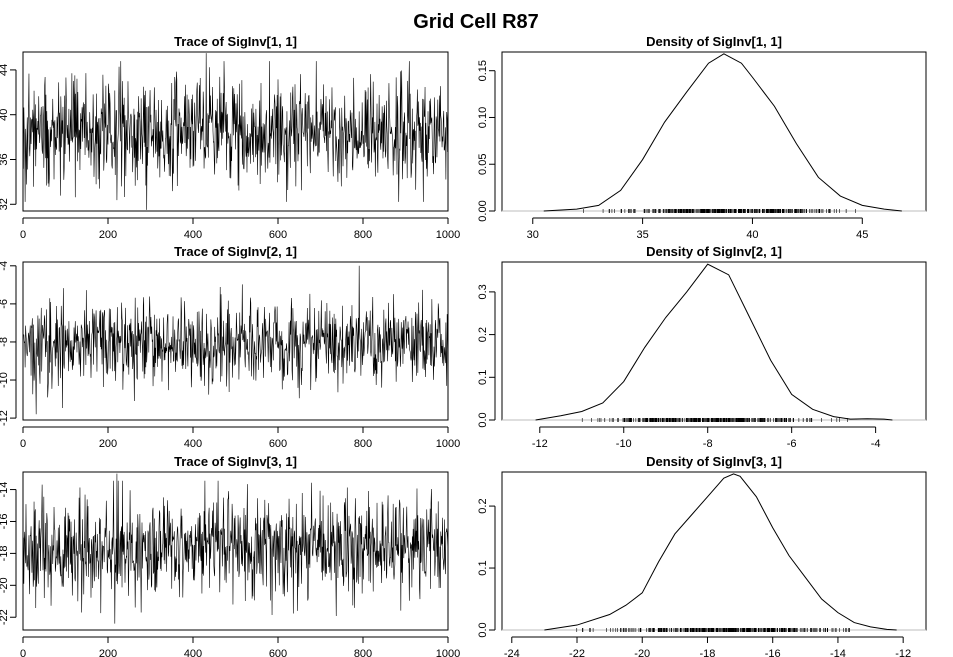  I want to click on y-tick-label: -8, so click(5, 342).